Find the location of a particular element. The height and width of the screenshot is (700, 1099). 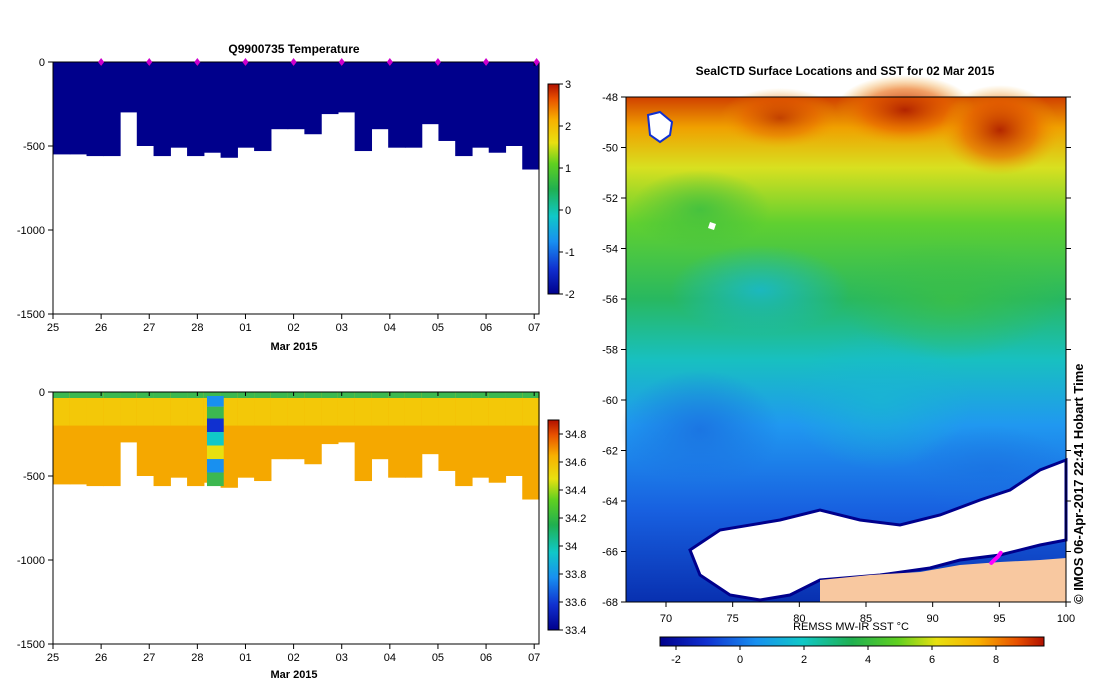

seal-track is located at coordinates (996, 557).